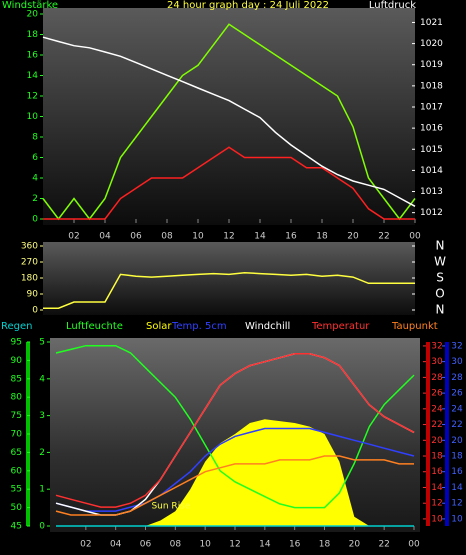  What do you see at coordinates (29, 247) in the screenshot?
I see `y-tick-label: 360` at bounding box center [29, 247].